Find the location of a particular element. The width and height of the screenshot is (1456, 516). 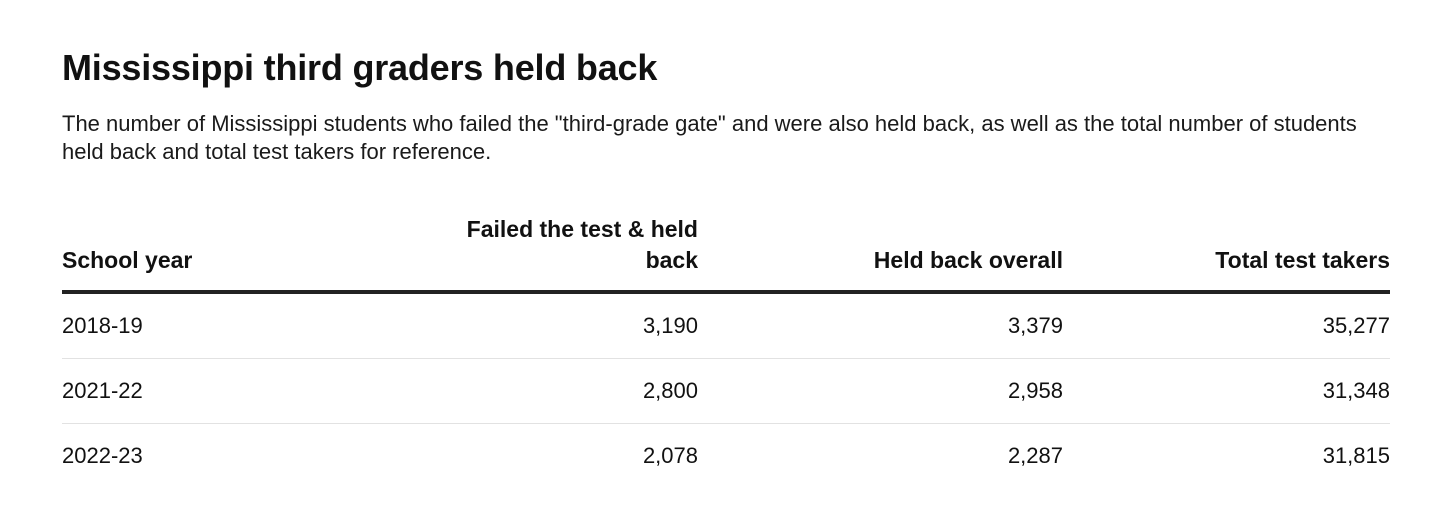

header-held-back-overall: Held back overall is located at coordinates (880, 250).